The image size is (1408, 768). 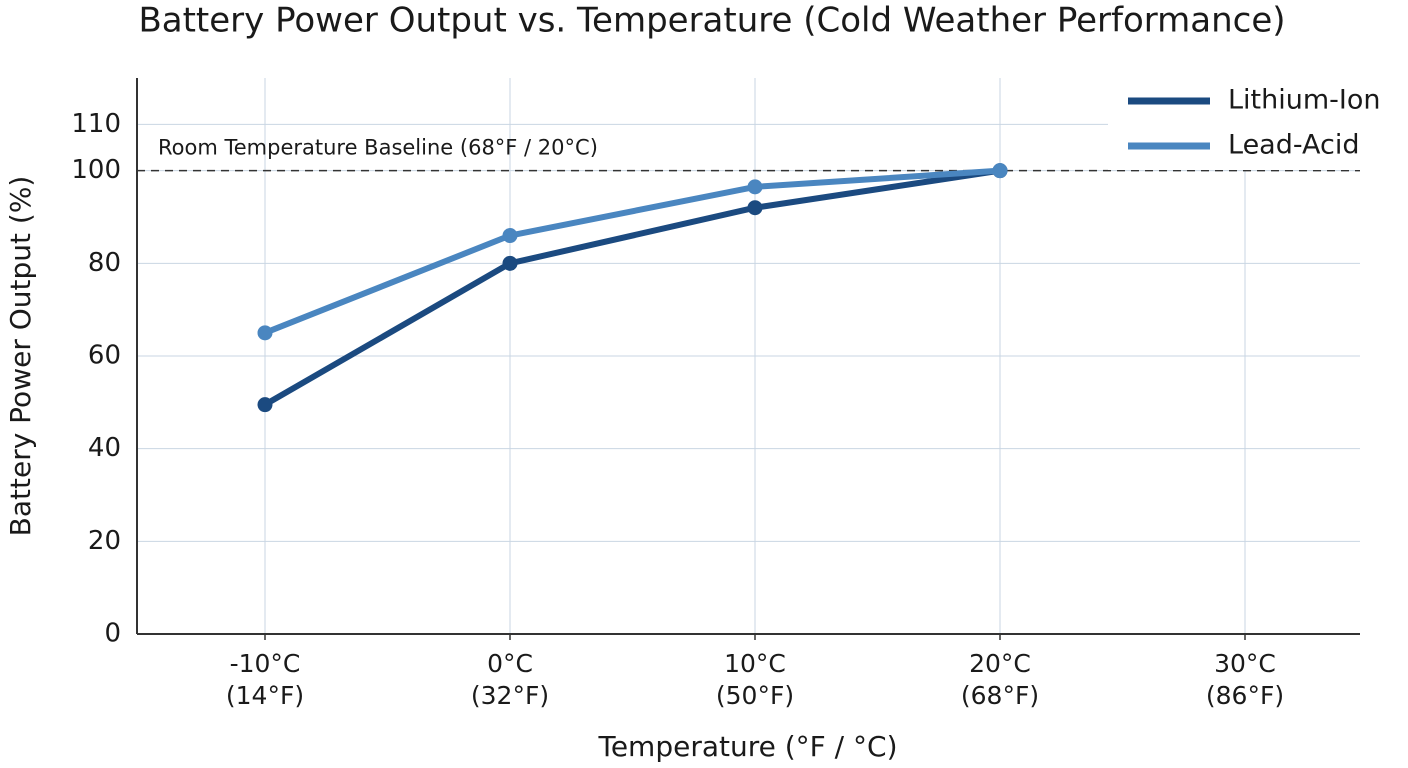 What do you see at coordinates (265, 679) in the screenshot?
I see `x-tick-label: -10°C (14°F)` at bounding box center [265, 679].